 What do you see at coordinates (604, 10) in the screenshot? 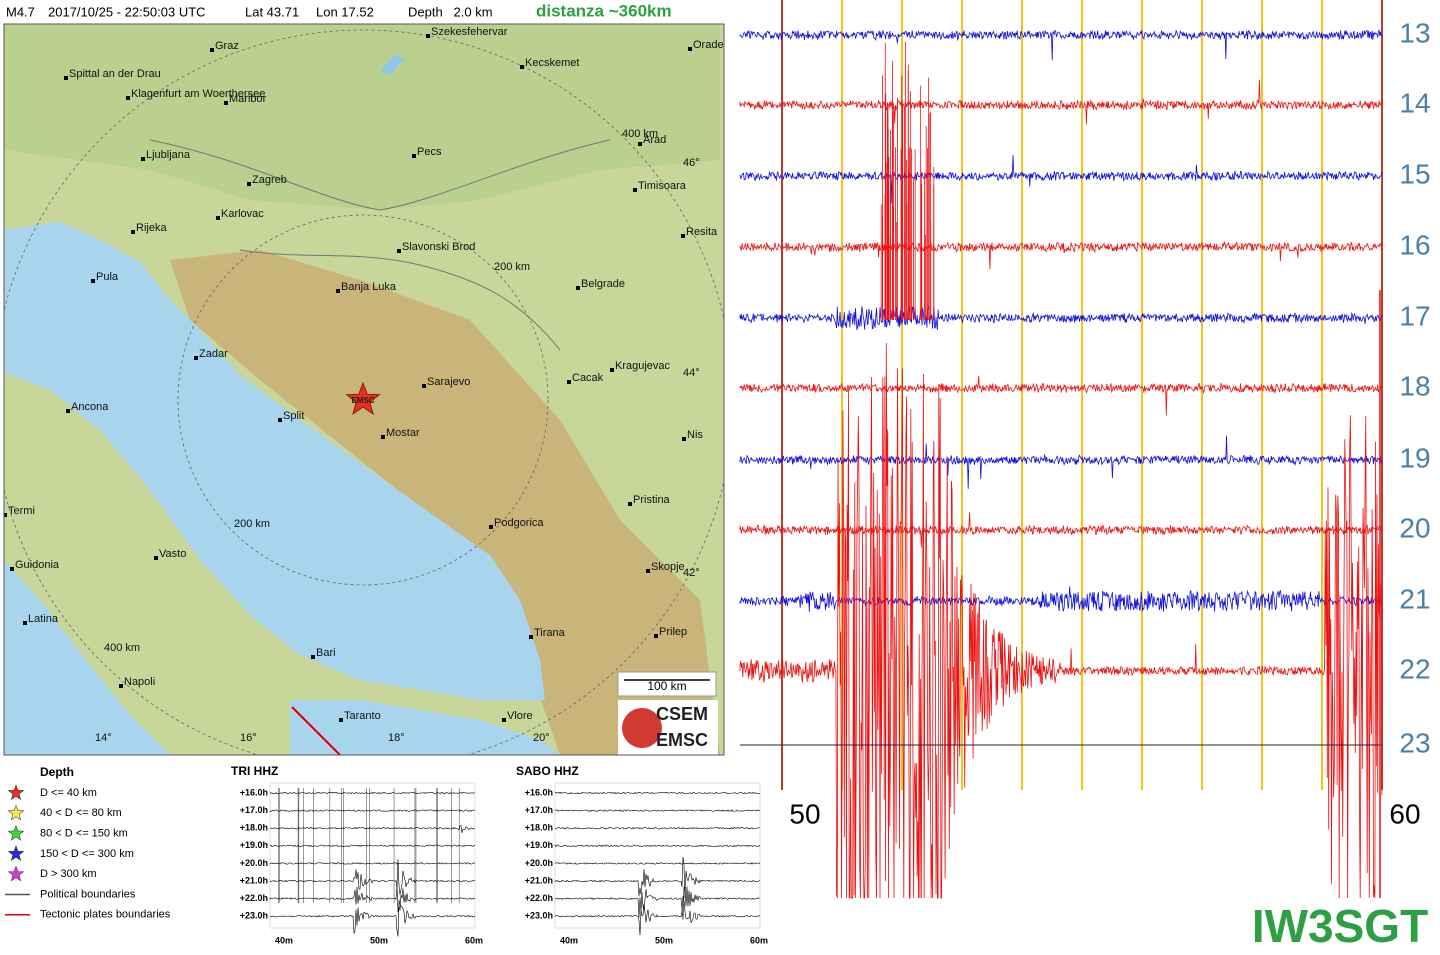
I see `distance: distanza ~360km` at bounding box center [604, 10].